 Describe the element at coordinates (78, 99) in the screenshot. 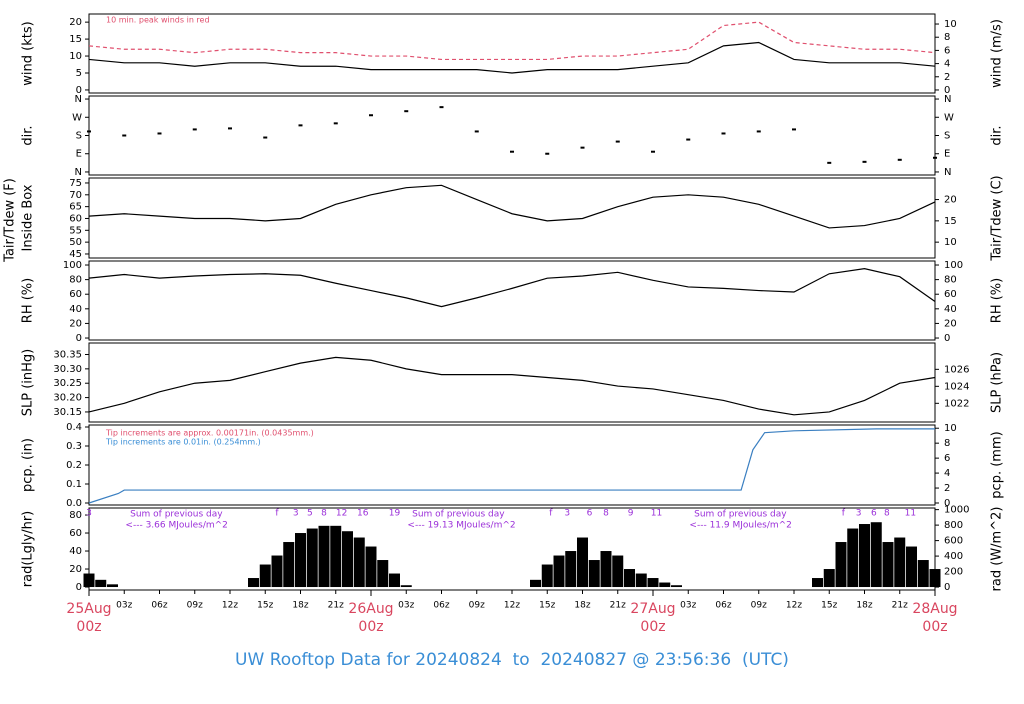

I see `y-tick-label: N` at that location.